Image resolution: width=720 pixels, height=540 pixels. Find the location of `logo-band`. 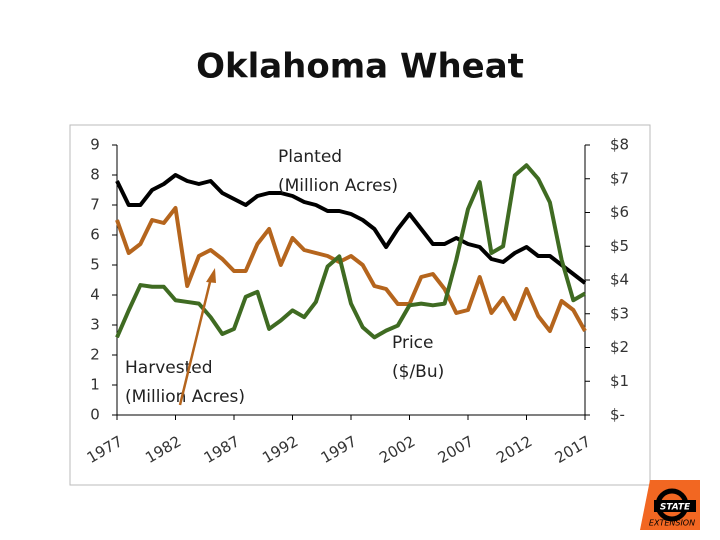

logo-band is located at coordinates (675, 506).